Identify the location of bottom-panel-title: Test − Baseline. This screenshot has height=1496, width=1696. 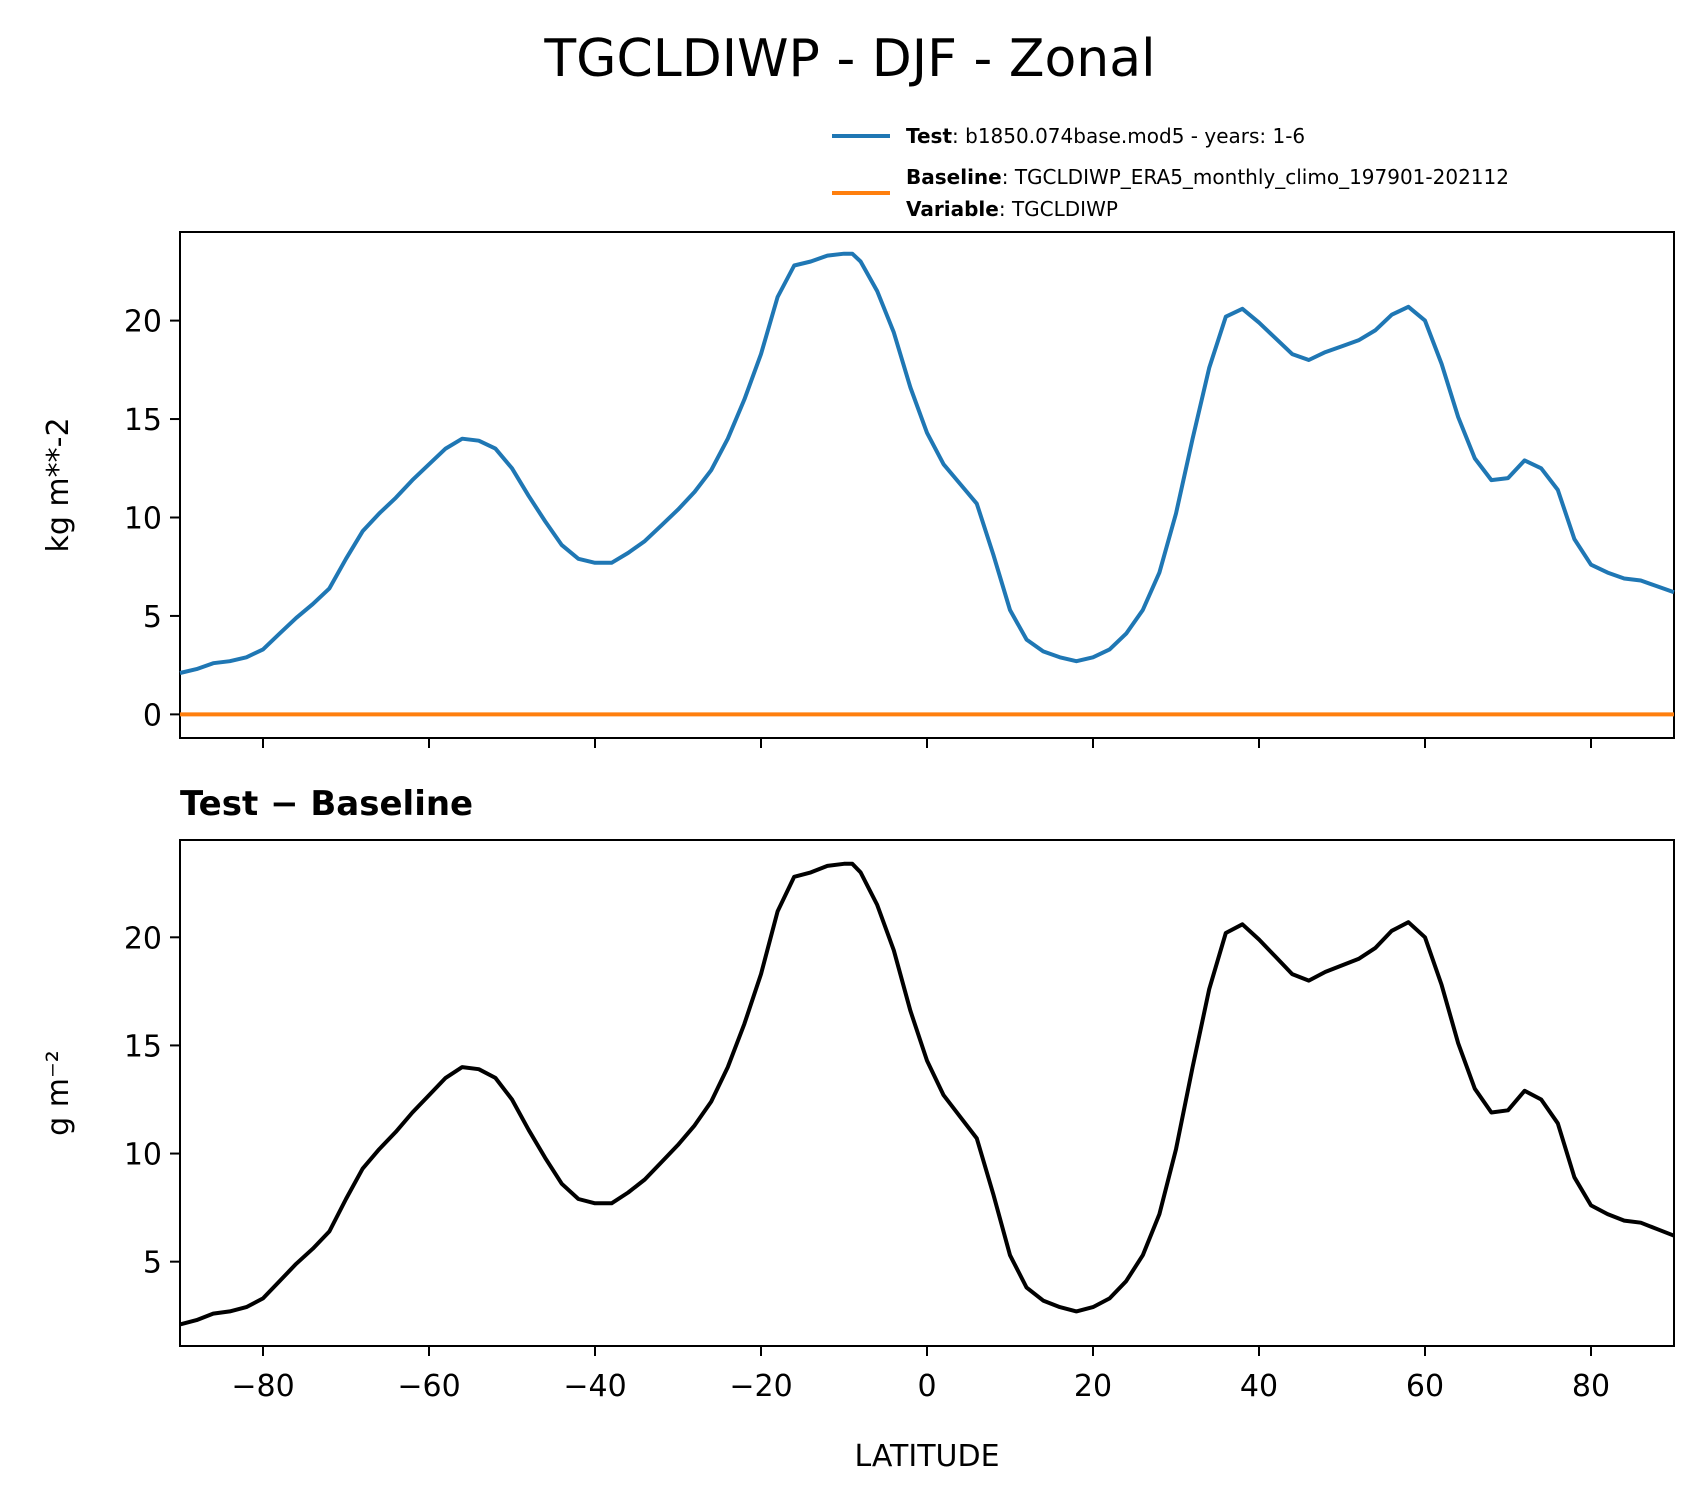
(326, 804).